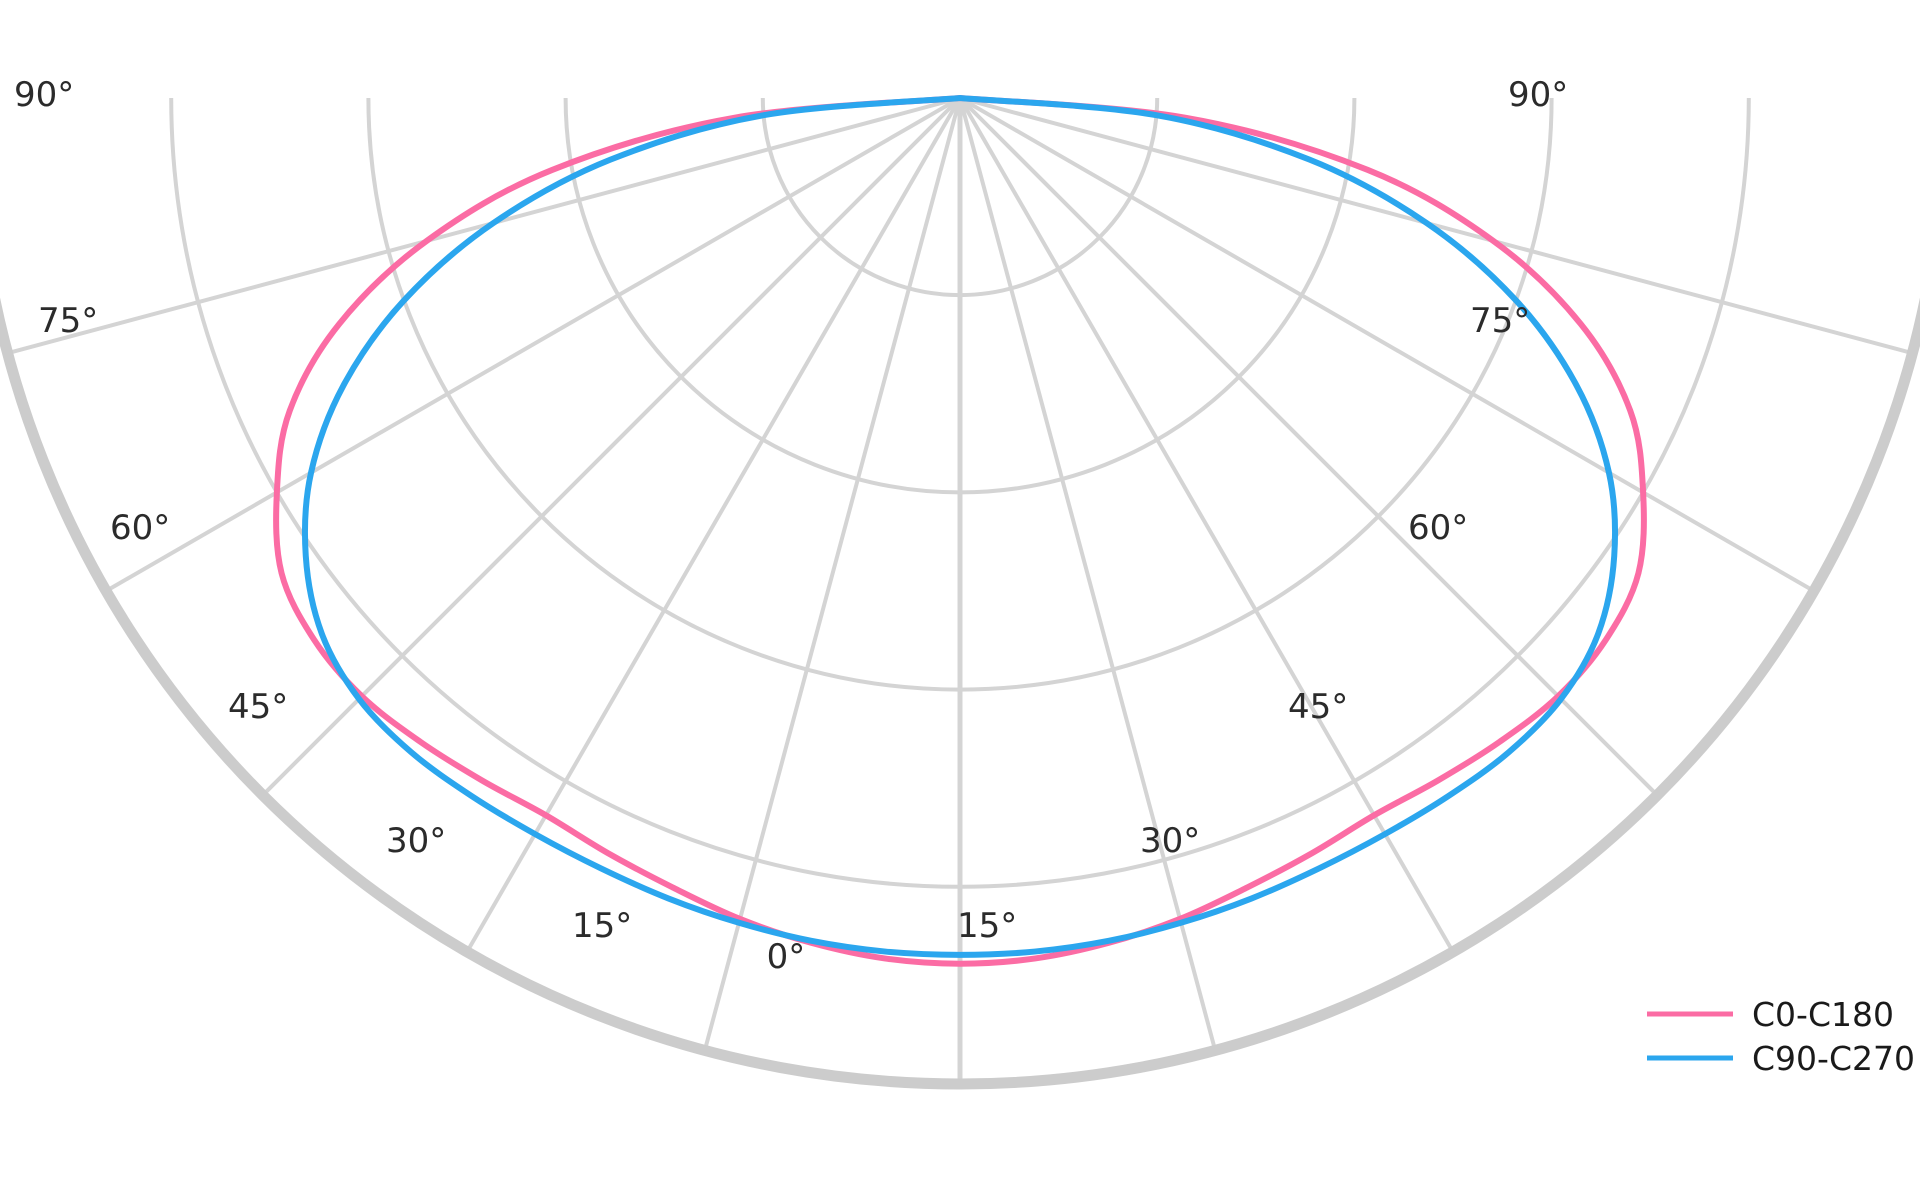 Image resolution: width=1920 pixels, height=1177 pixels. Describe the element at coordinates (258, 707) in the screenshot. I see `angle-label-left-45: 45°` at that location.